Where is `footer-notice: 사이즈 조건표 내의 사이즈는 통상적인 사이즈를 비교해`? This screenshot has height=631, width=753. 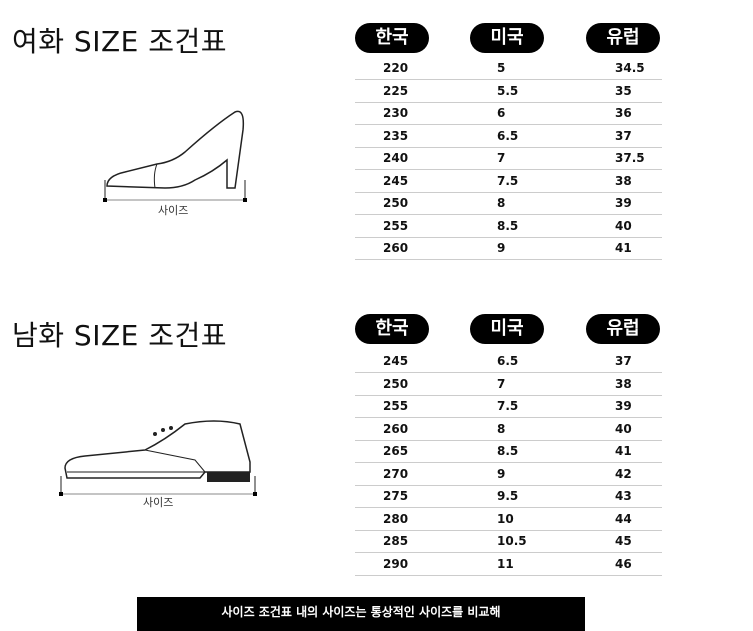
footer-notice: 사이즈 조건표 내의 사이즈는 통상적인 사이즈를 비교해 is located at coordinates (361, 614).